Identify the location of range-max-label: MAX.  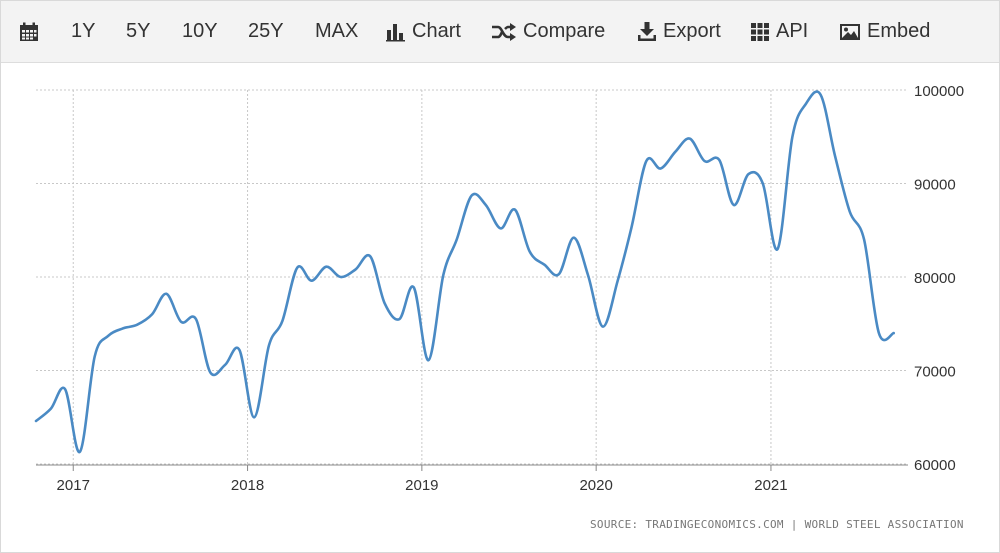
(337, 31).